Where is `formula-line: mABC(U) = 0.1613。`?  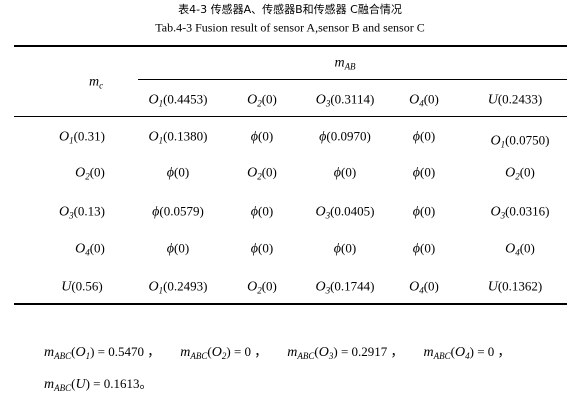
formula-line: mABC(U) = 0.1613。 is located at coordinates (108, 383).